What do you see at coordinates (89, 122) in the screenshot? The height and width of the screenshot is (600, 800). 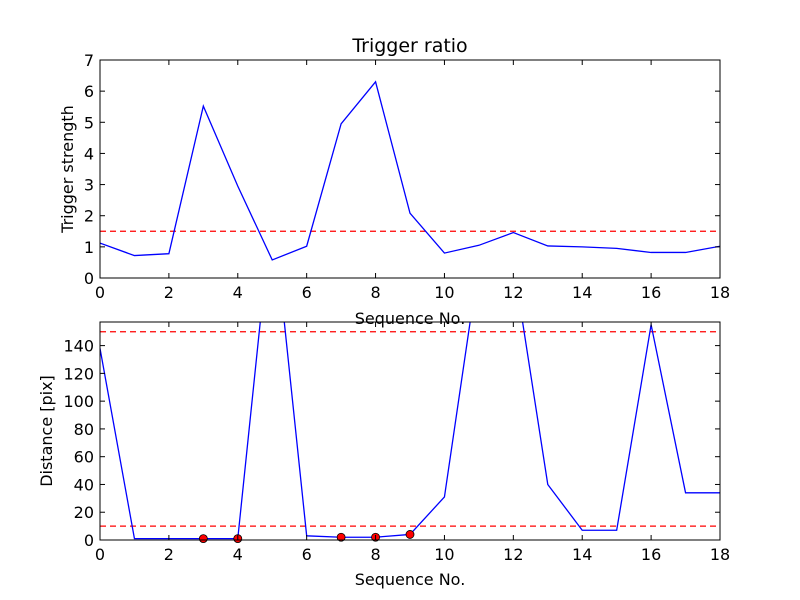 I see `y-tick-label: 5` at bounding box center [89, 122].